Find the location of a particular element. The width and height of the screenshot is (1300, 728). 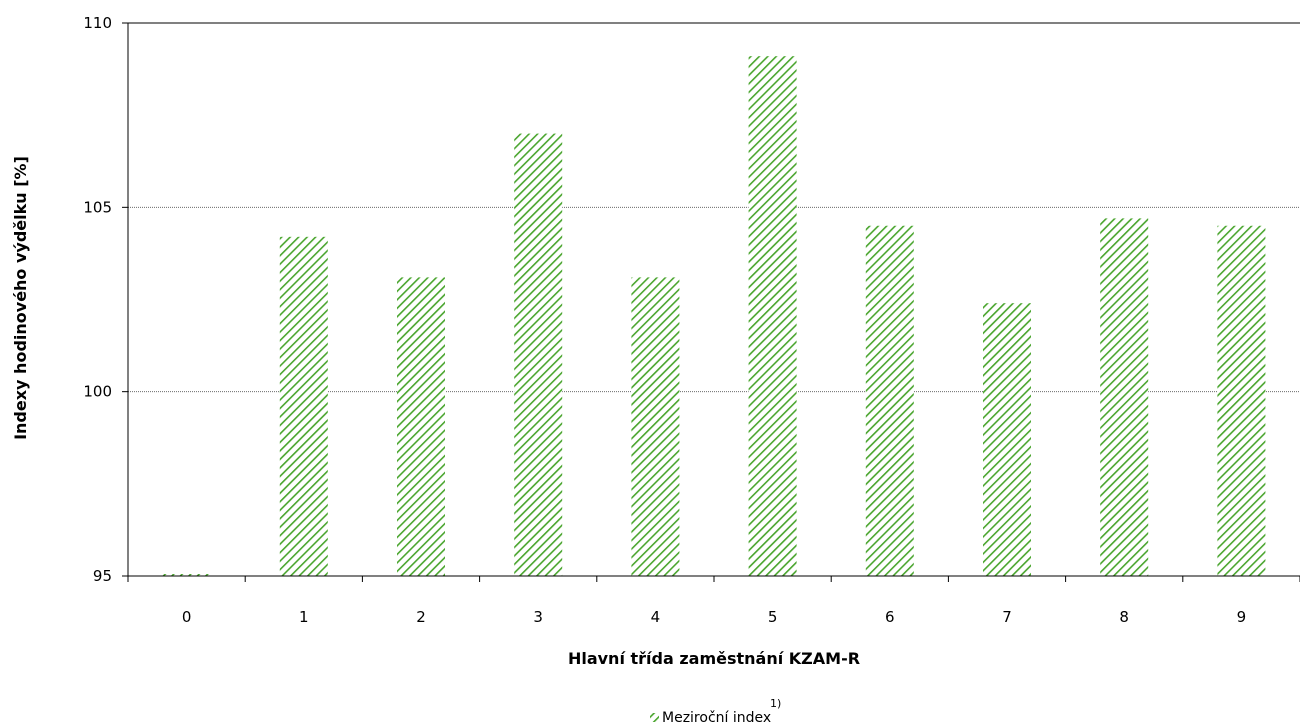

legend-label: Meziroční index is located at coordinates (716, 718).